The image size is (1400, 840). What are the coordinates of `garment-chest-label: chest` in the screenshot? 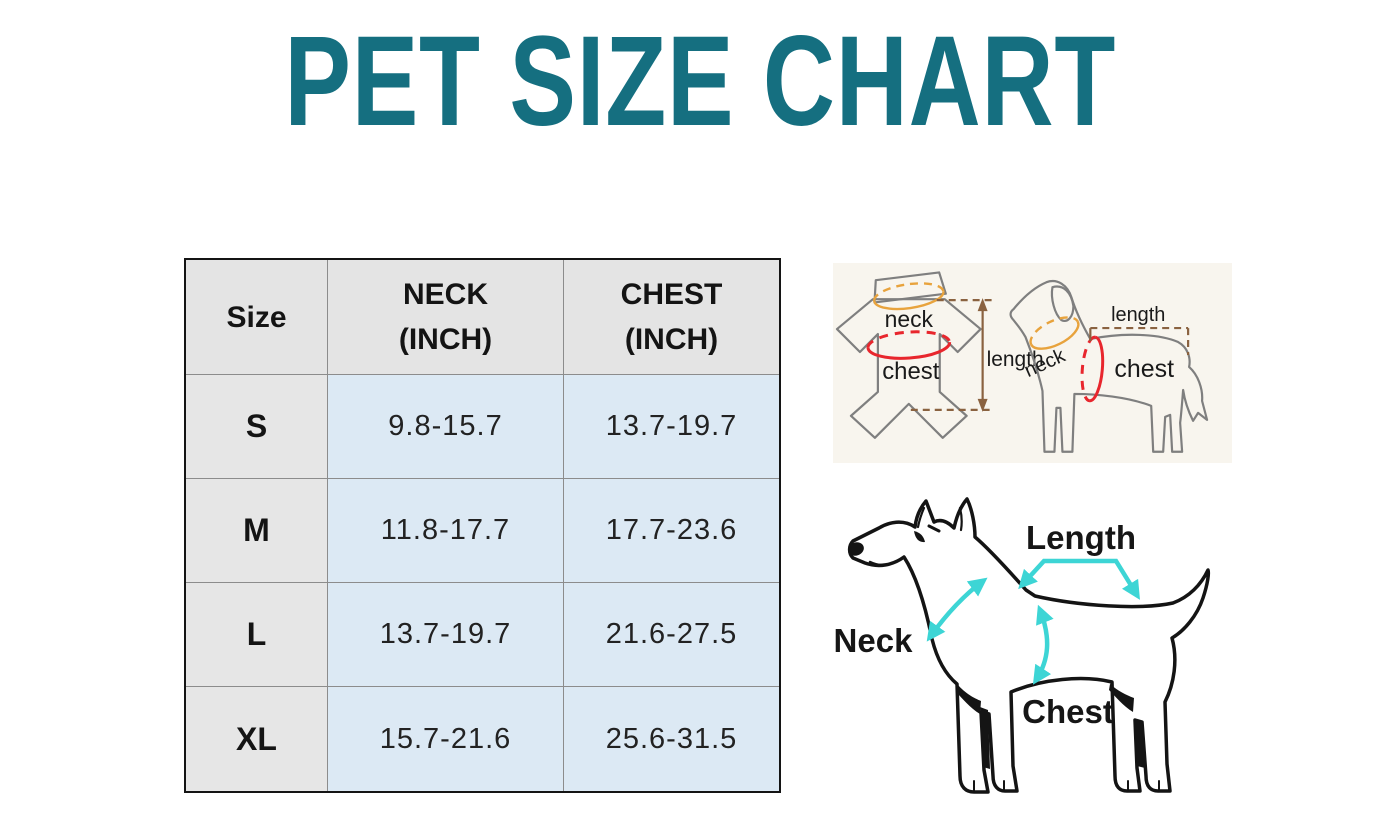 It's located at (911, 371).